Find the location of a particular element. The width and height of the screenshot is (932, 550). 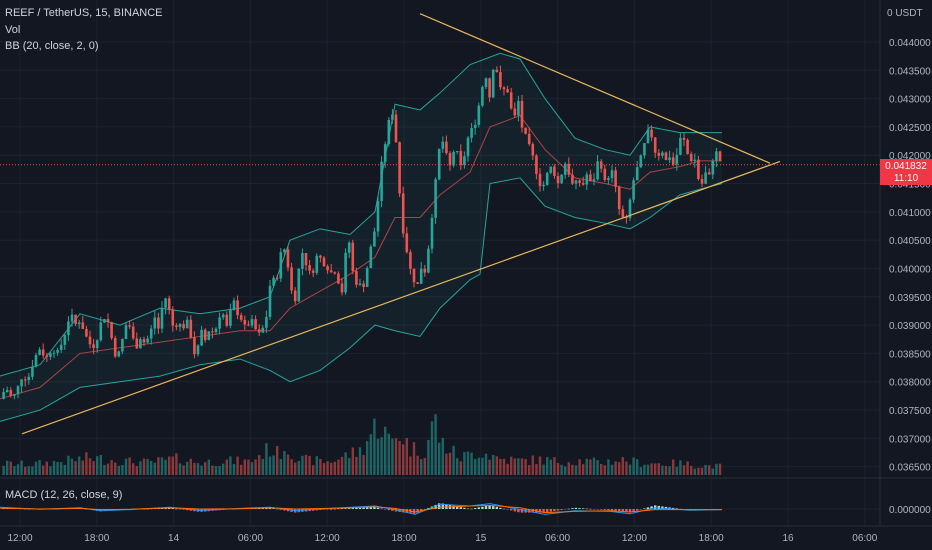

macd-legend: MACD (12, 26, close, 9) is located at coordinates (64, 495).